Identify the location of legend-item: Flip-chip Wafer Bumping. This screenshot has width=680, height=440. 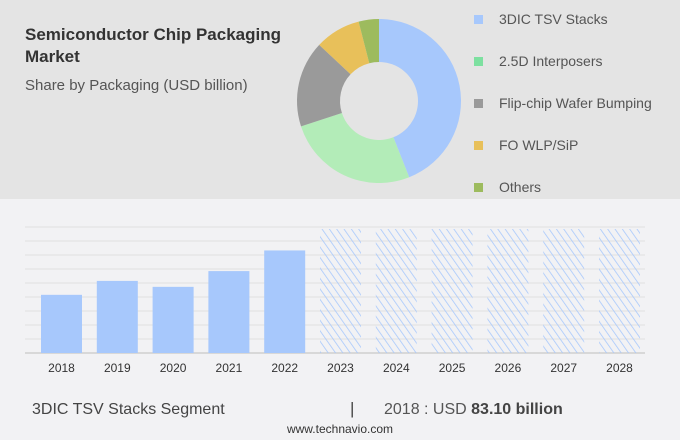
(563, 103).